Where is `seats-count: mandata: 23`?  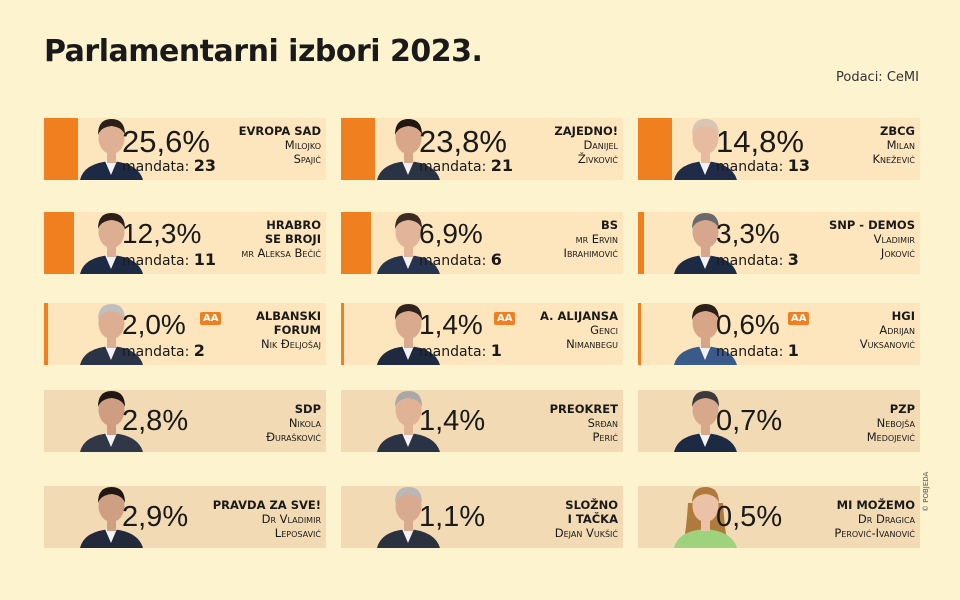
seats-count: mandata: 23 is located at coordinates (169, 165).